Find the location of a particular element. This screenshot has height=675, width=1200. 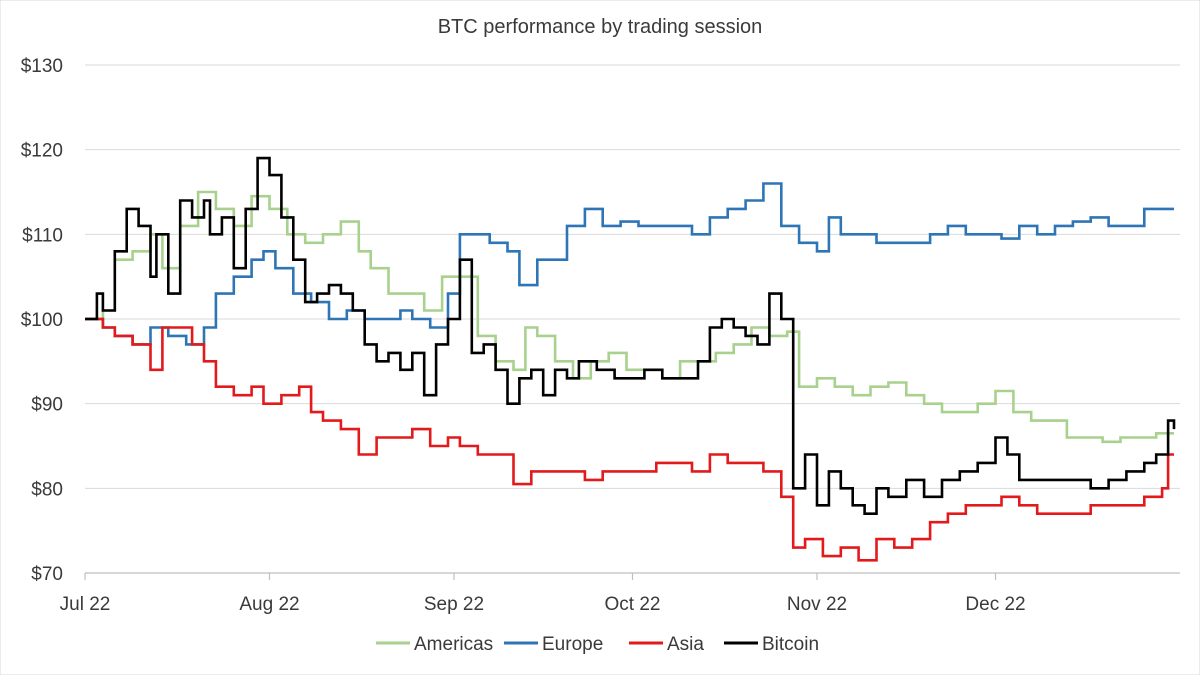

y-tick-label: $70 is located at coordinates (47, 574).